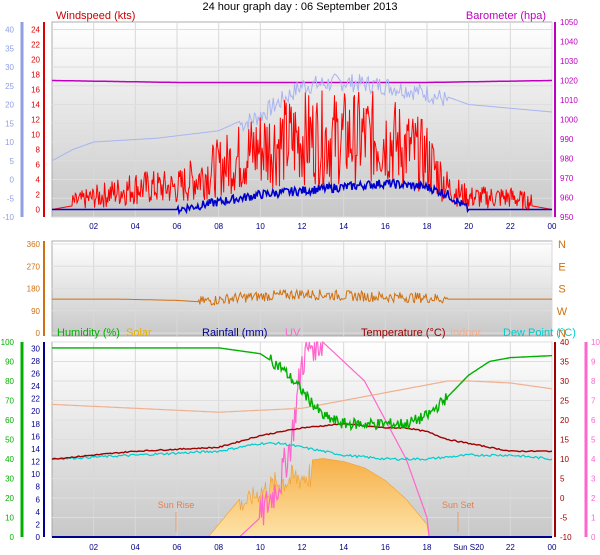 This screenshot has height=555, width=600. Describe the element at coordinates (302, 441) in the screenshot. I see `temperature-line` at that location.